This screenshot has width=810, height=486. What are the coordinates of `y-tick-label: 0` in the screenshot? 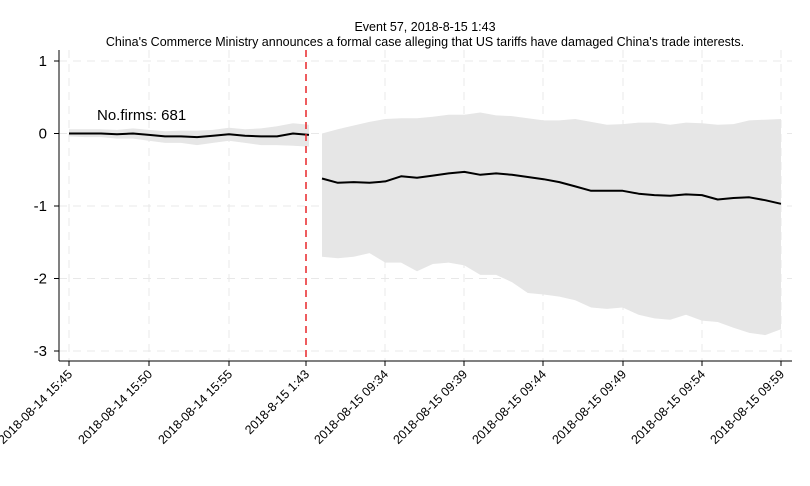 It's located at (43, 134).